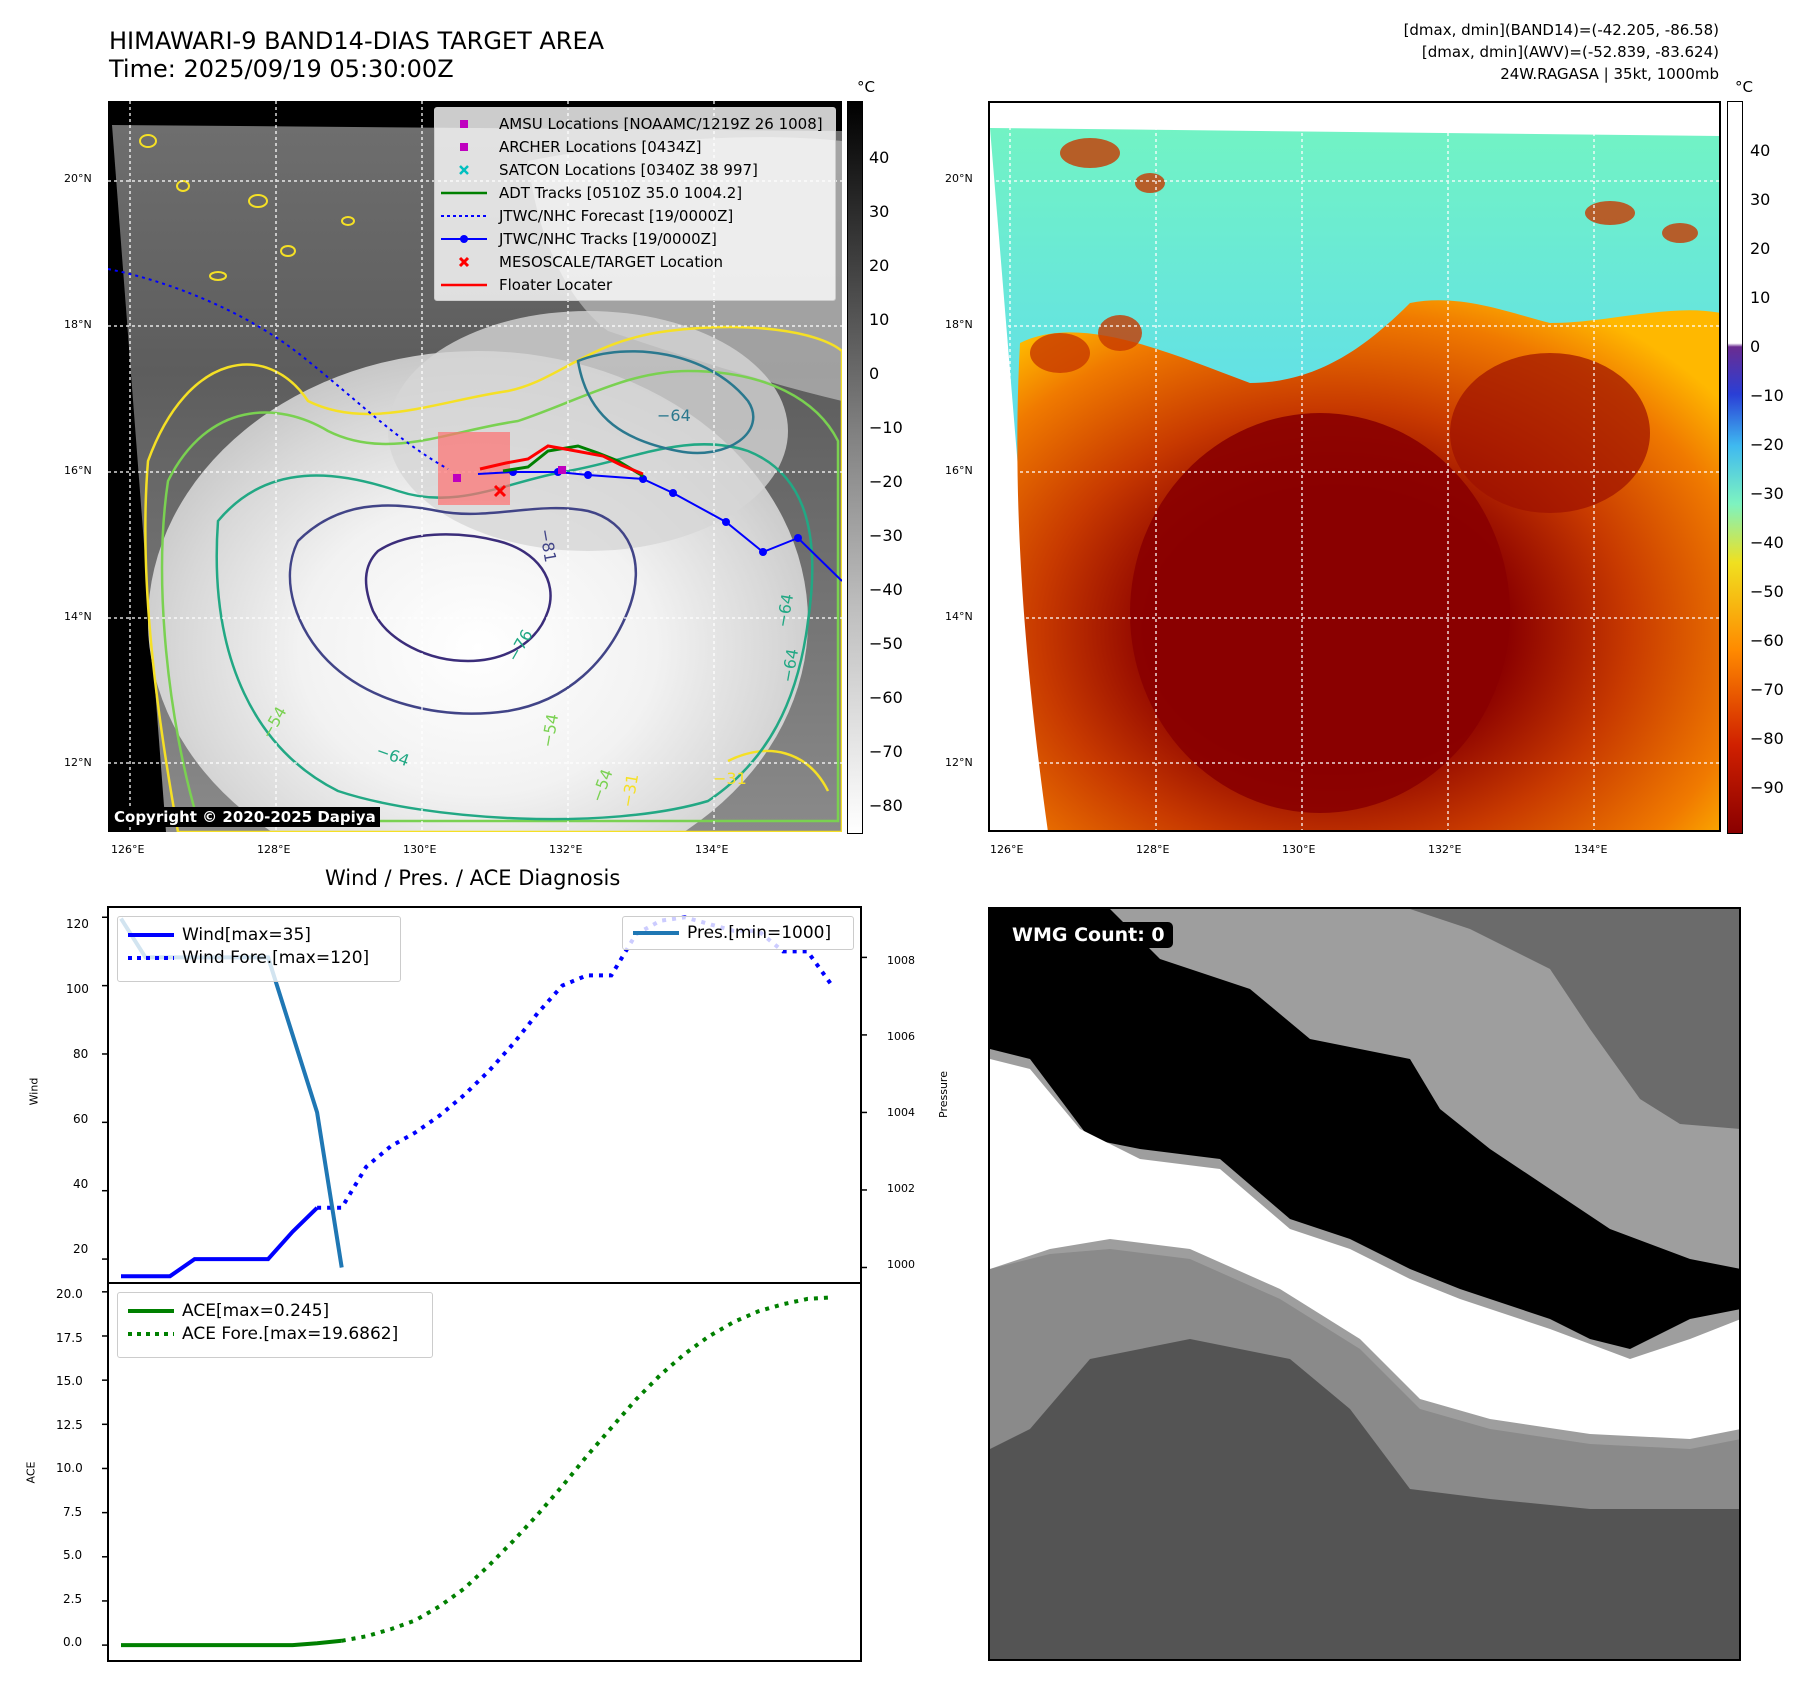 Image resolution: width=1801 pixels, height=1690 pixels. Describe the element at coordinates (278, 369) in the screenshot. I see `forecast-track` at that location.